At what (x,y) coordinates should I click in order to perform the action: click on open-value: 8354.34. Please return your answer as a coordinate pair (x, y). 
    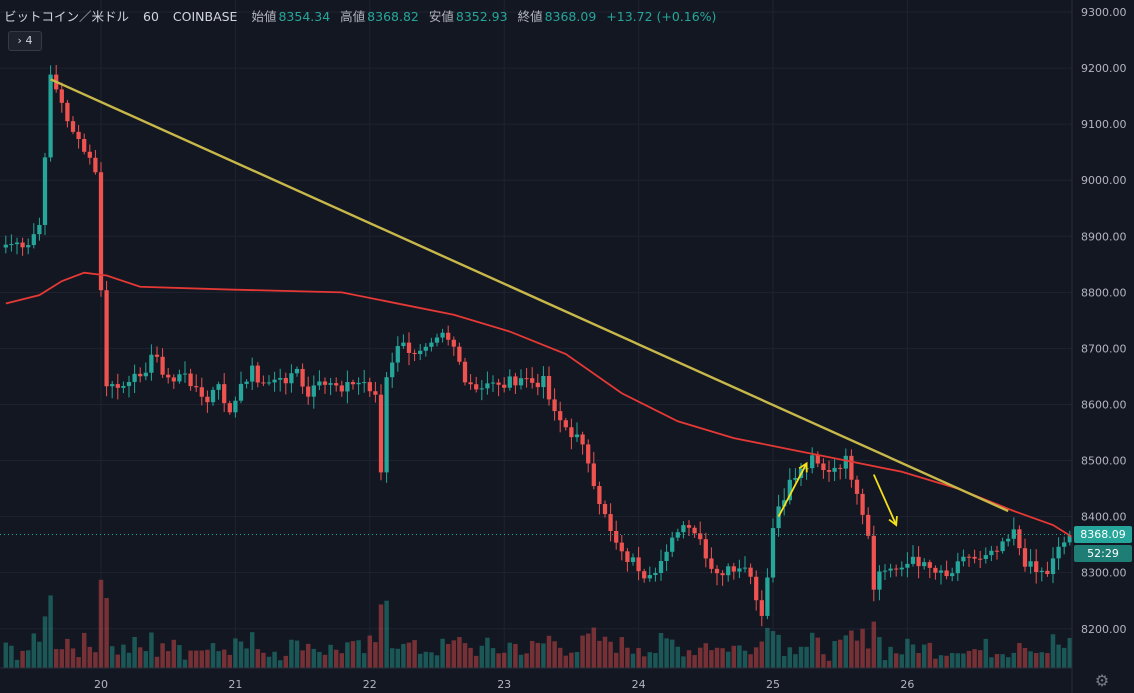
    Looking at the image, I should click on (304, 16).